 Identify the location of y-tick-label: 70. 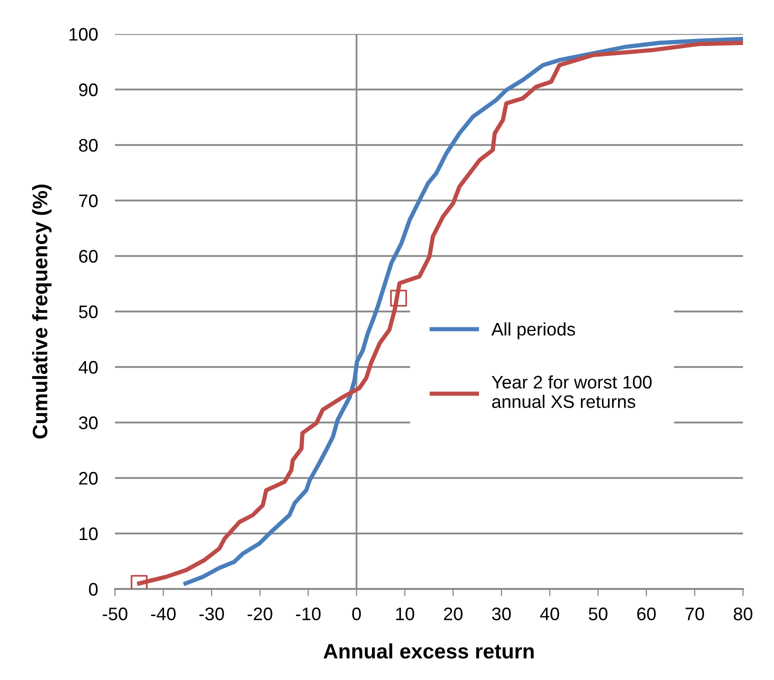
(88, 201).